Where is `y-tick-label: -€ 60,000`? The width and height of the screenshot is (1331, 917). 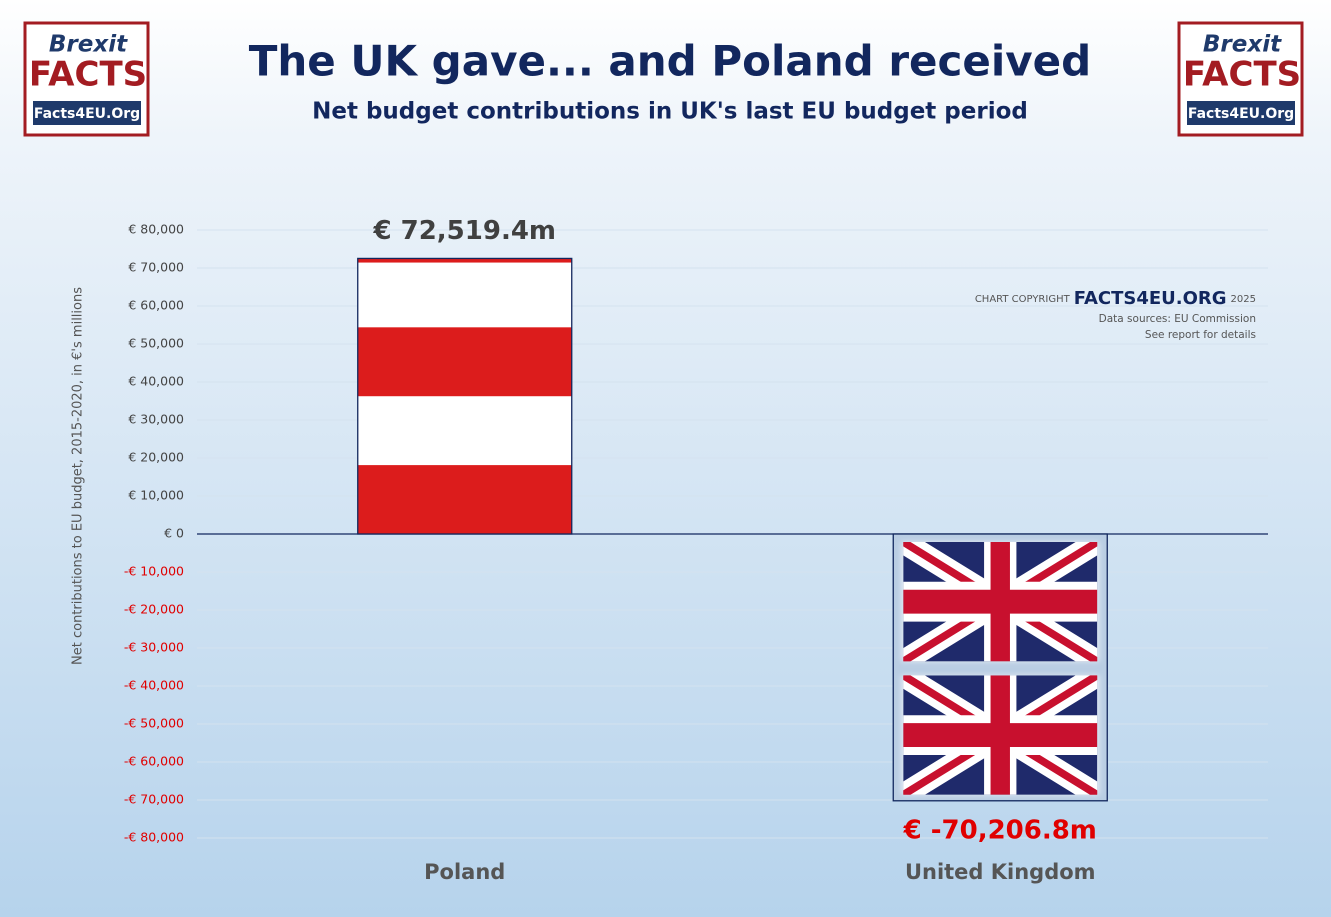 y-tick-label: -€ 60,000 is located at coordinates (154, 761).